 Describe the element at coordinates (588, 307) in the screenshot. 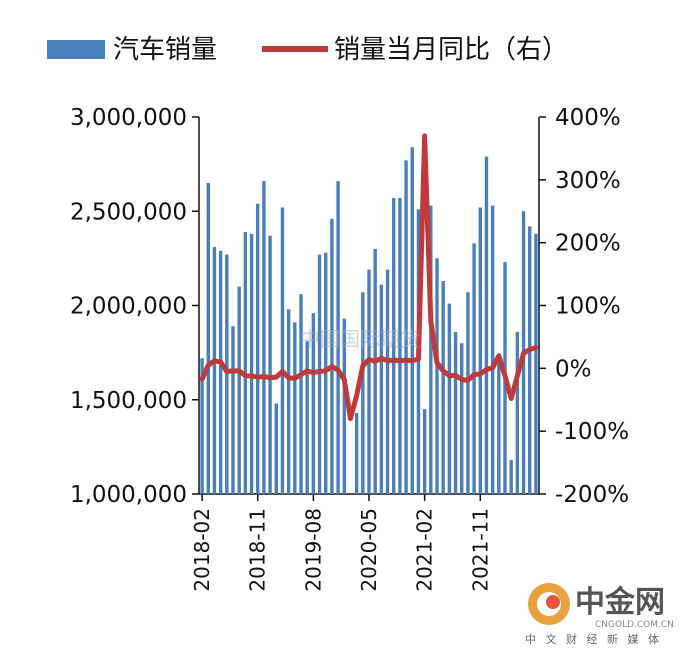

I see `right-tick-label: 100%` at that location.